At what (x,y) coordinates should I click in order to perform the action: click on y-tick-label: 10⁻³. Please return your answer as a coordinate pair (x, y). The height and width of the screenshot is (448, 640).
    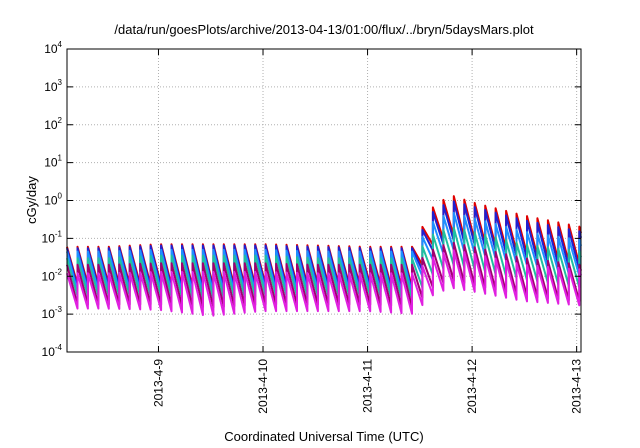
    Looking at the image, I should click on (52, 313).